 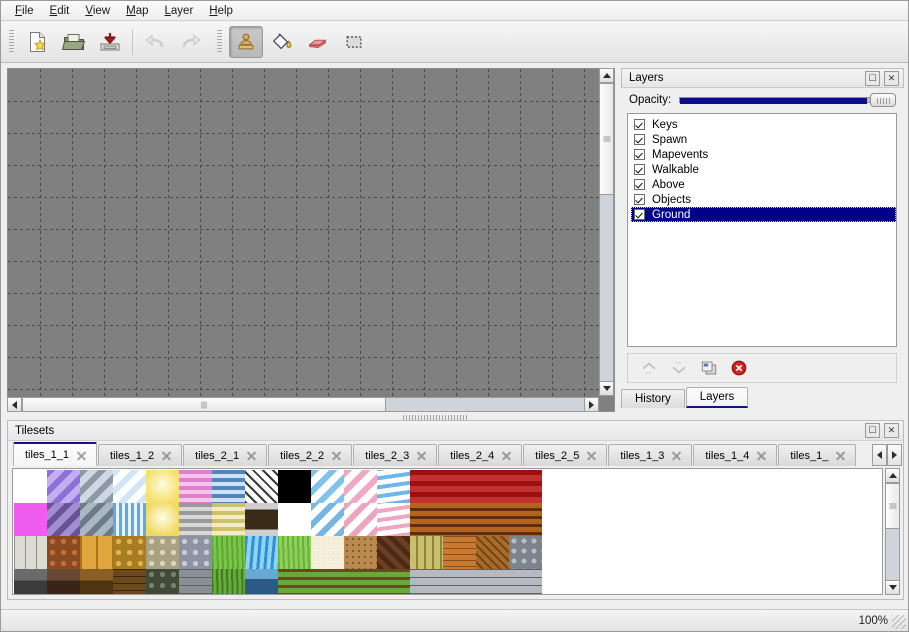 What do you see at coordinates (763, 199) in the screenshot?
I see `layer-list-item: Objects` at bounding box center [763, 199].